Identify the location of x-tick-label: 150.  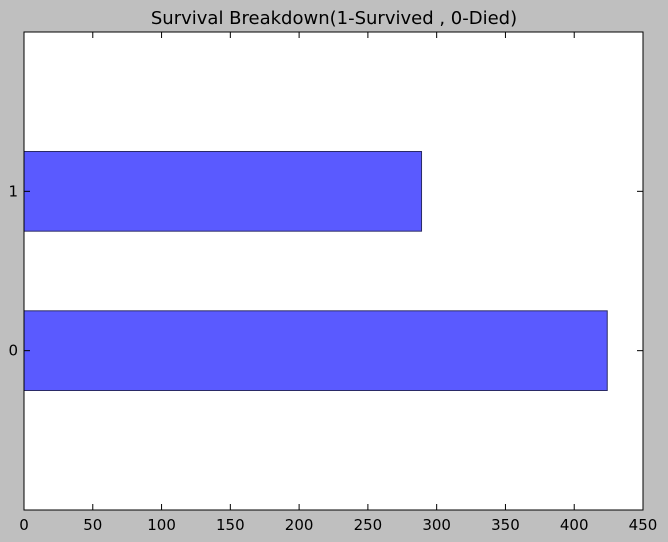
(230, 525).